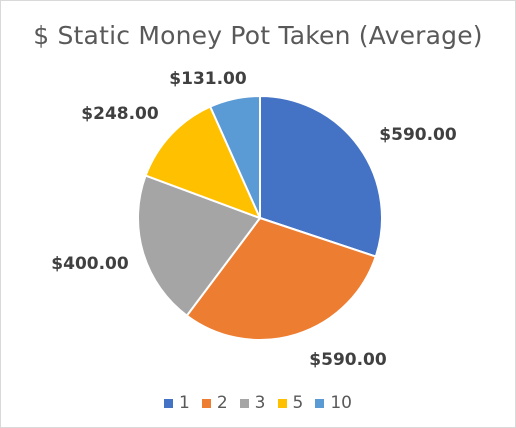 The image size is (516, 428). Describe the element at coordinates (215, 403) in the screenshot. I see `legend-item-2: 2` at that location.